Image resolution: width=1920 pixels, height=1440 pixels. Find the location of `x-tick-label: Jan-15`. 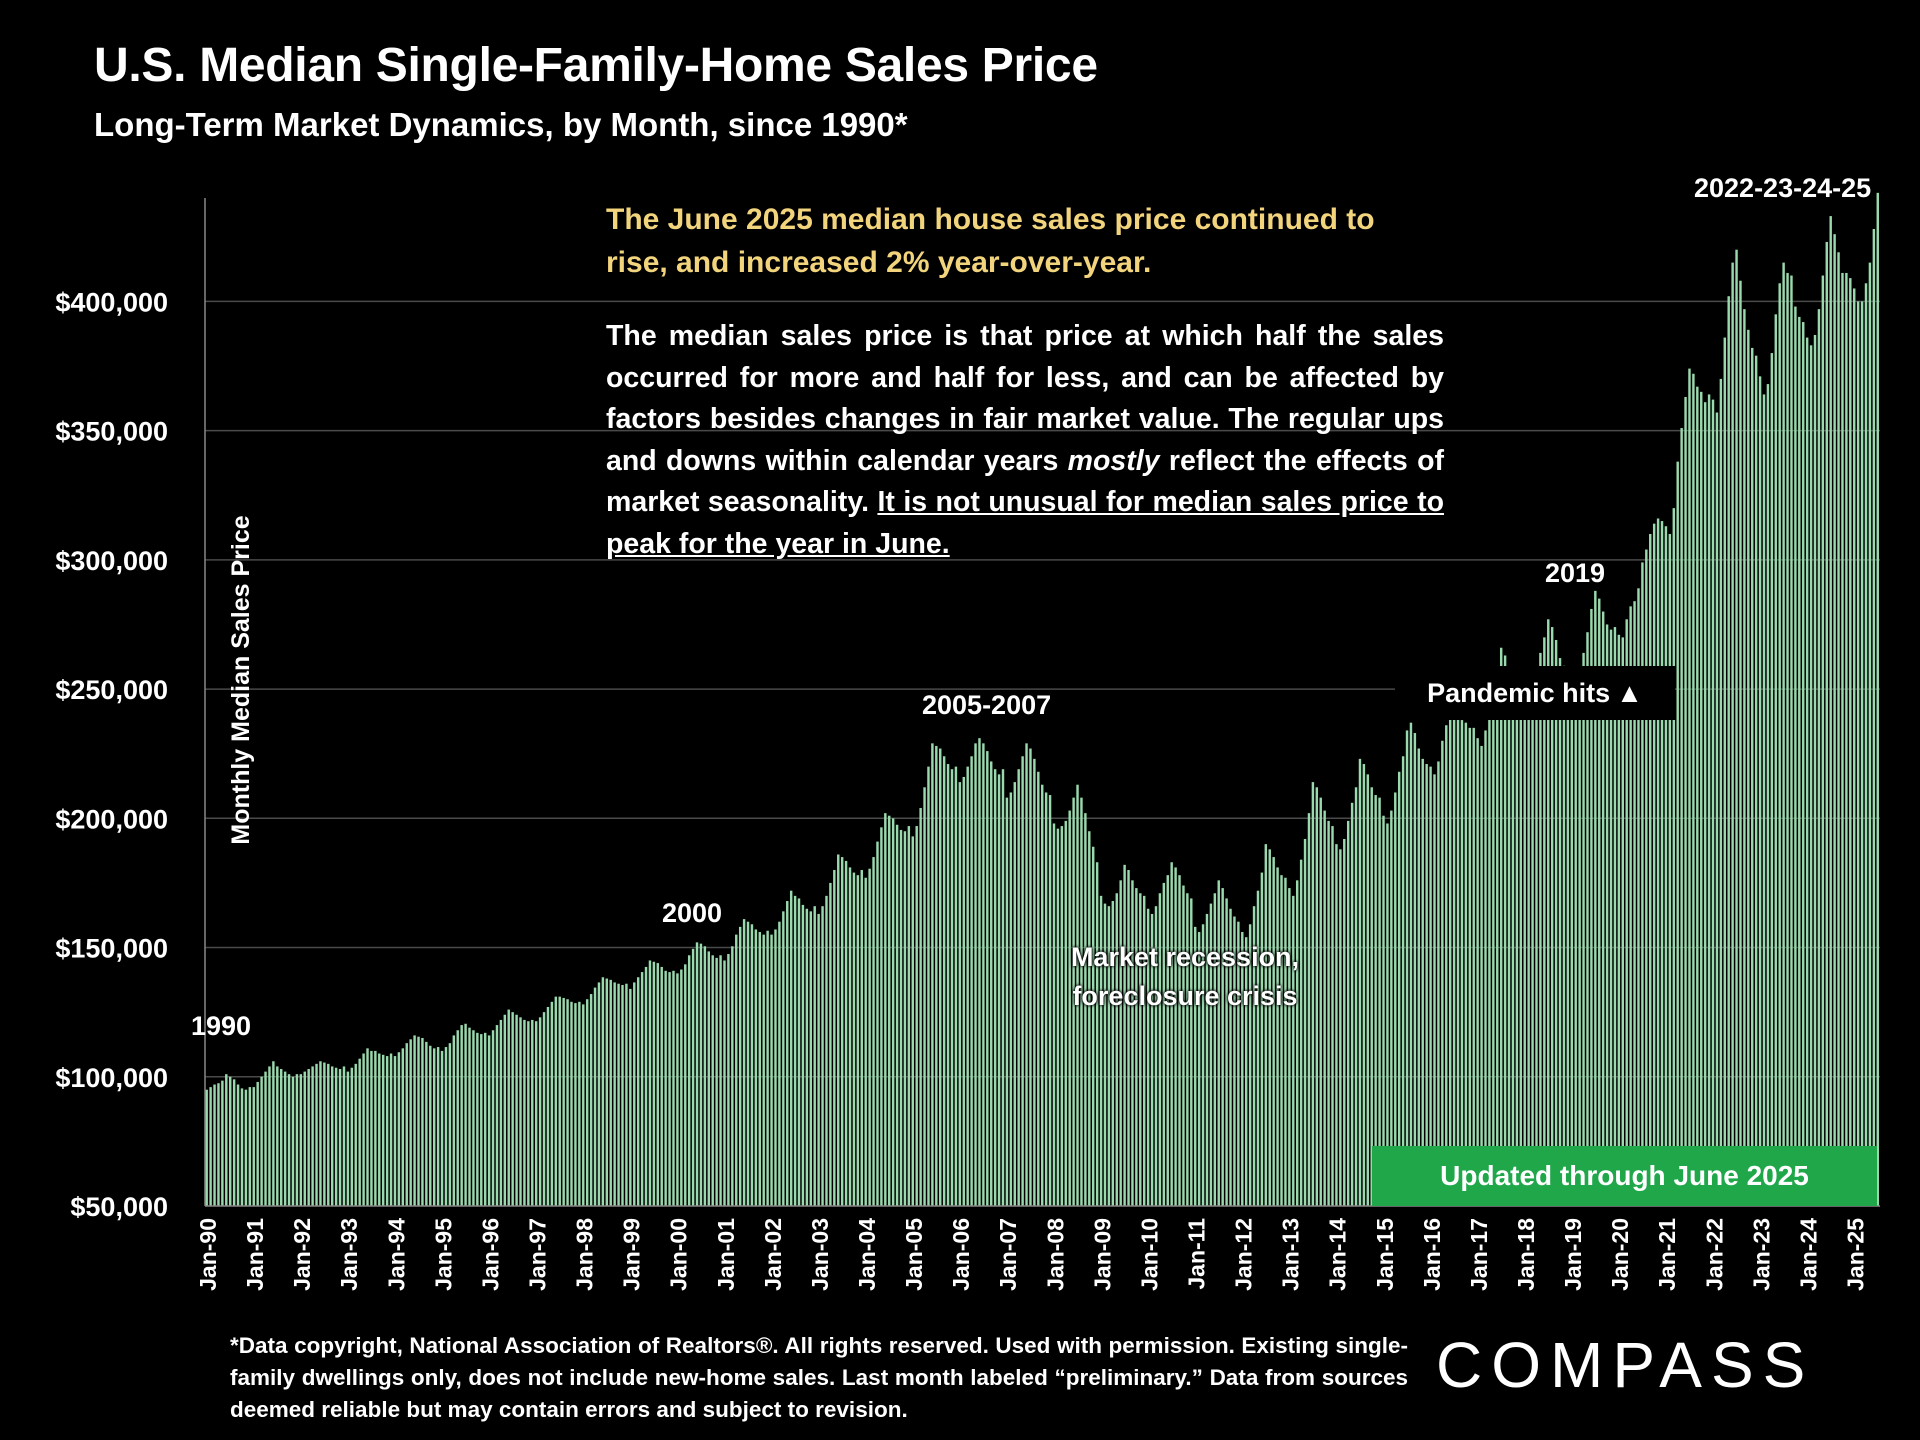

x-tick-label: Jan-15 is located at coordinates (1385, 1254).